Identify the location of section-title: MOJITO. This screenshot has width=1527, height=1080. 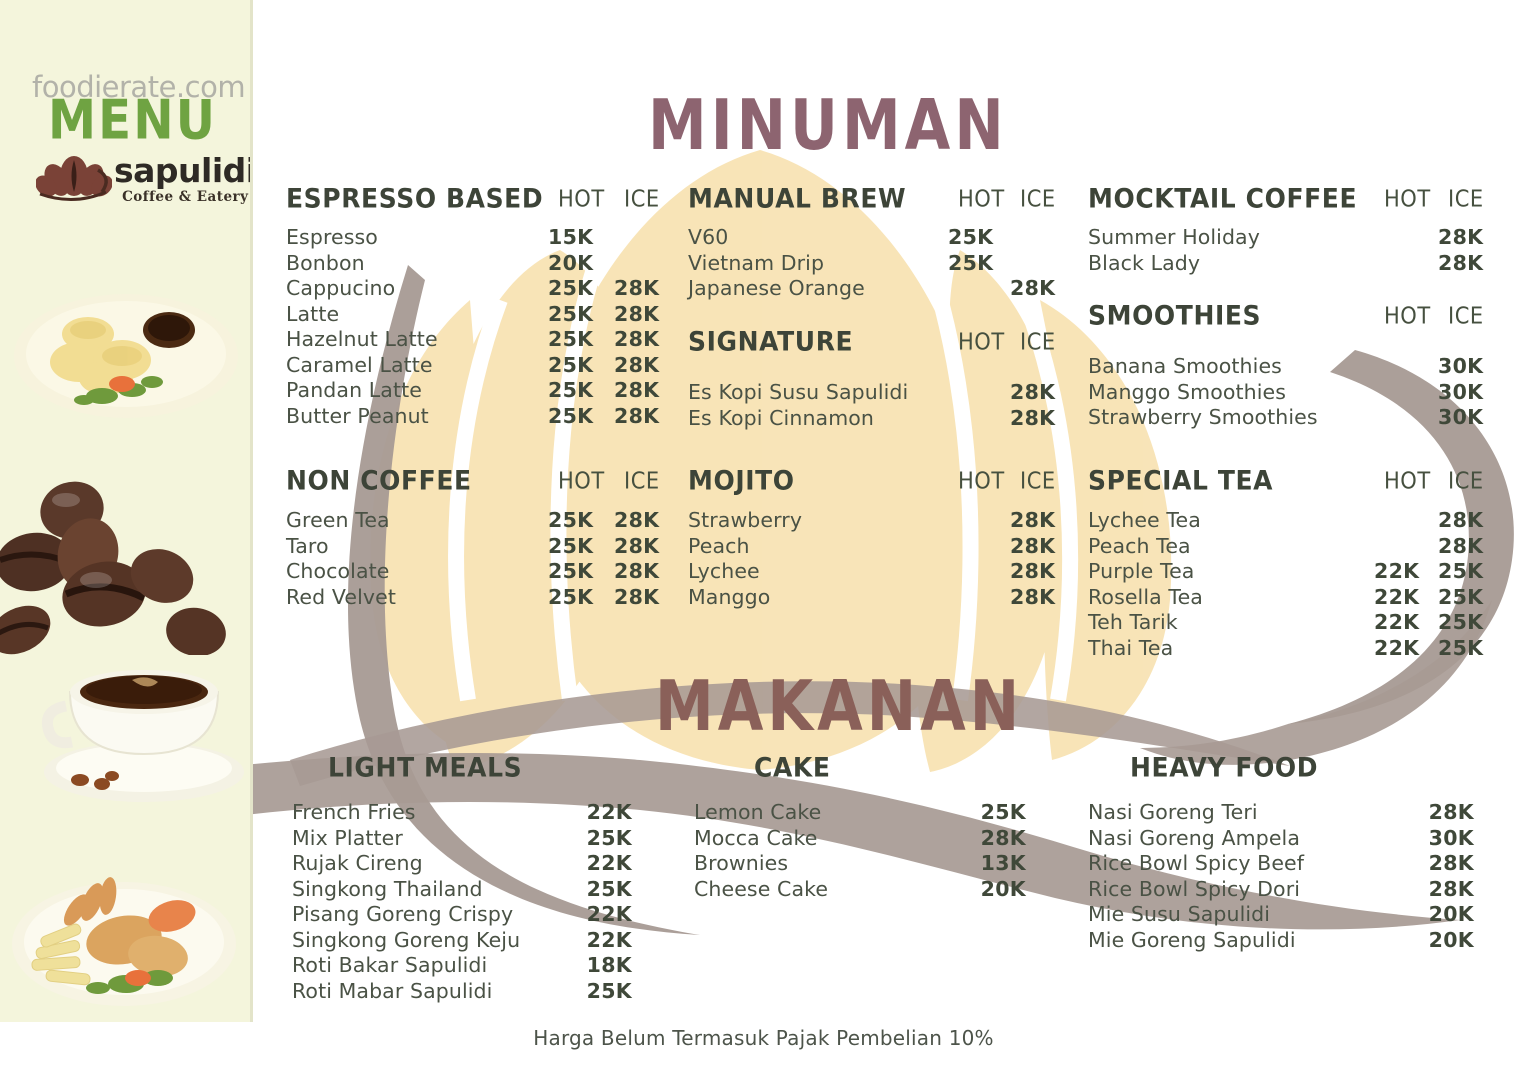
(741, 481).